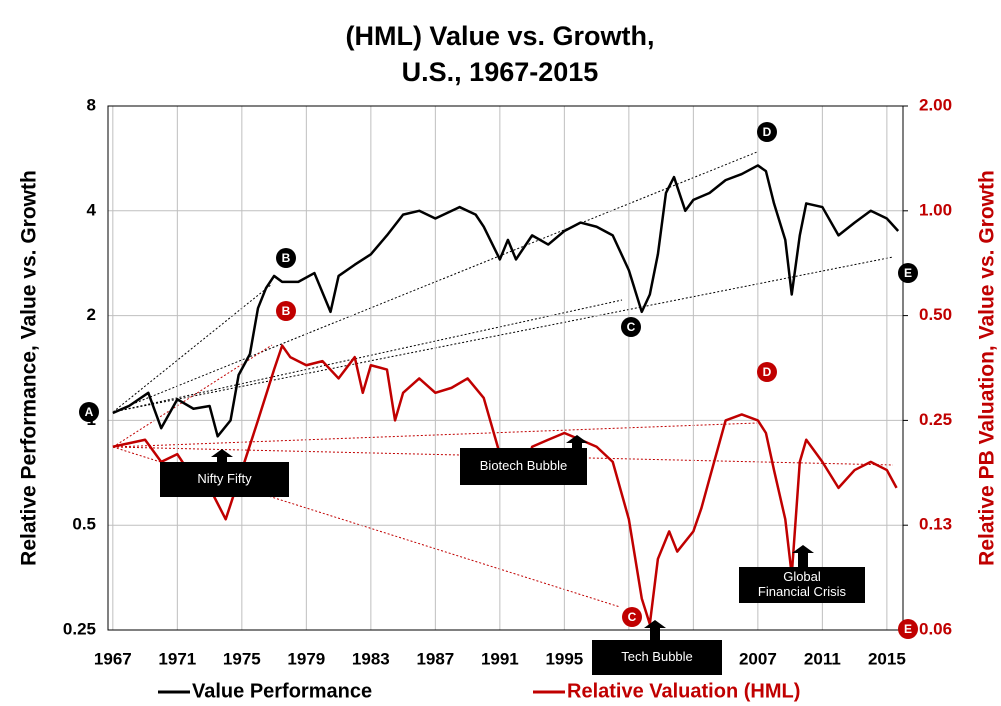  I want to click on annotation: Tech Bubble, so click(657, 647).